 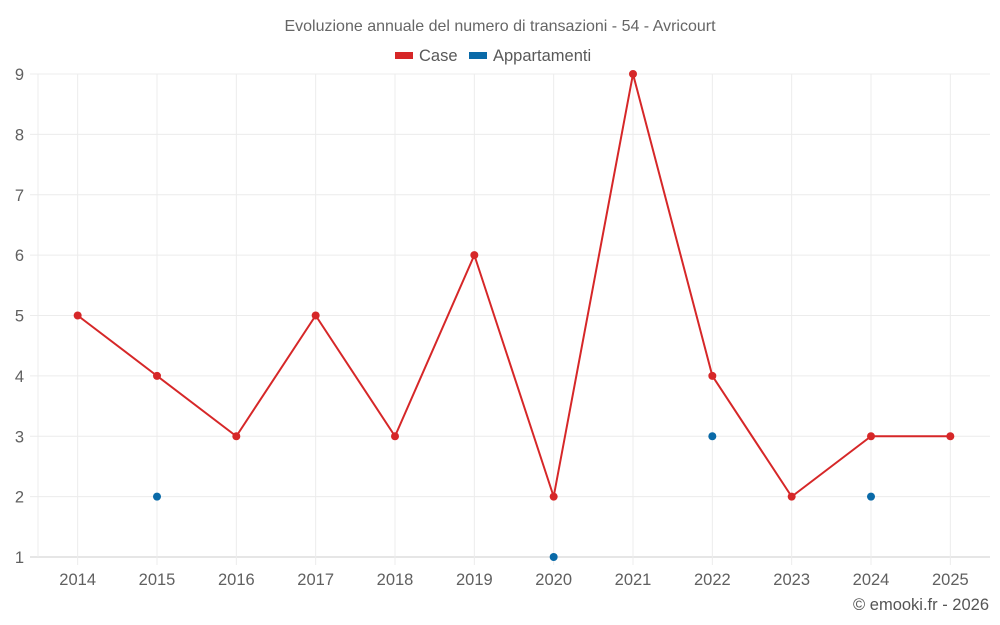 What do you see at coordinates (474, 580) in the screenshot?
I see `x-tick-label: 2019` at bounding box center [474, 580].